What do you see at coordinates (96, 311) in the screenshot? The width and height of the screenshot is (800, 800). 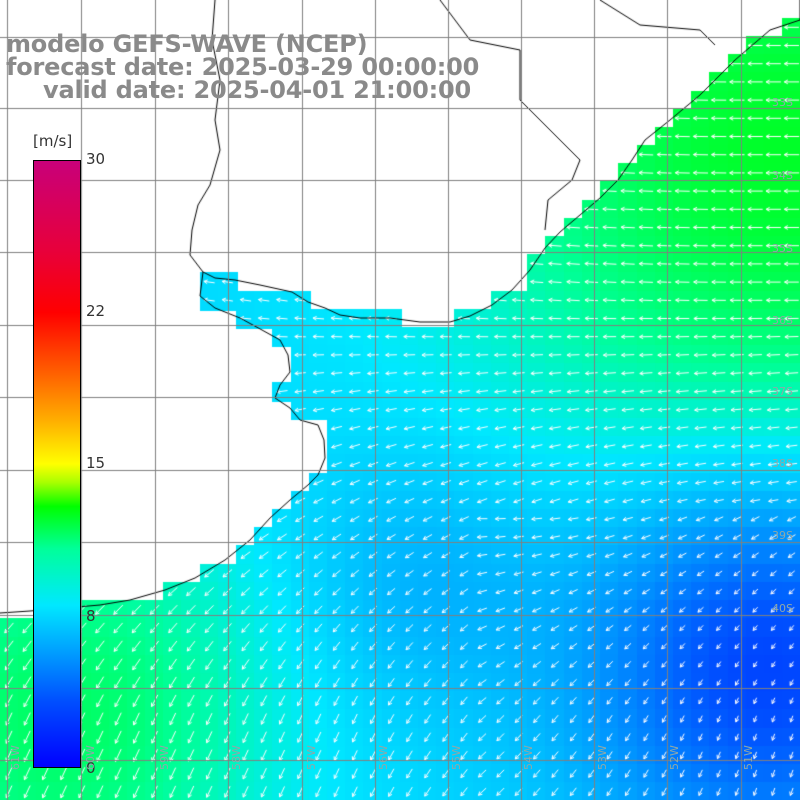 I see `colorbar-tick-22: 22` at bounding box center [96, 311].